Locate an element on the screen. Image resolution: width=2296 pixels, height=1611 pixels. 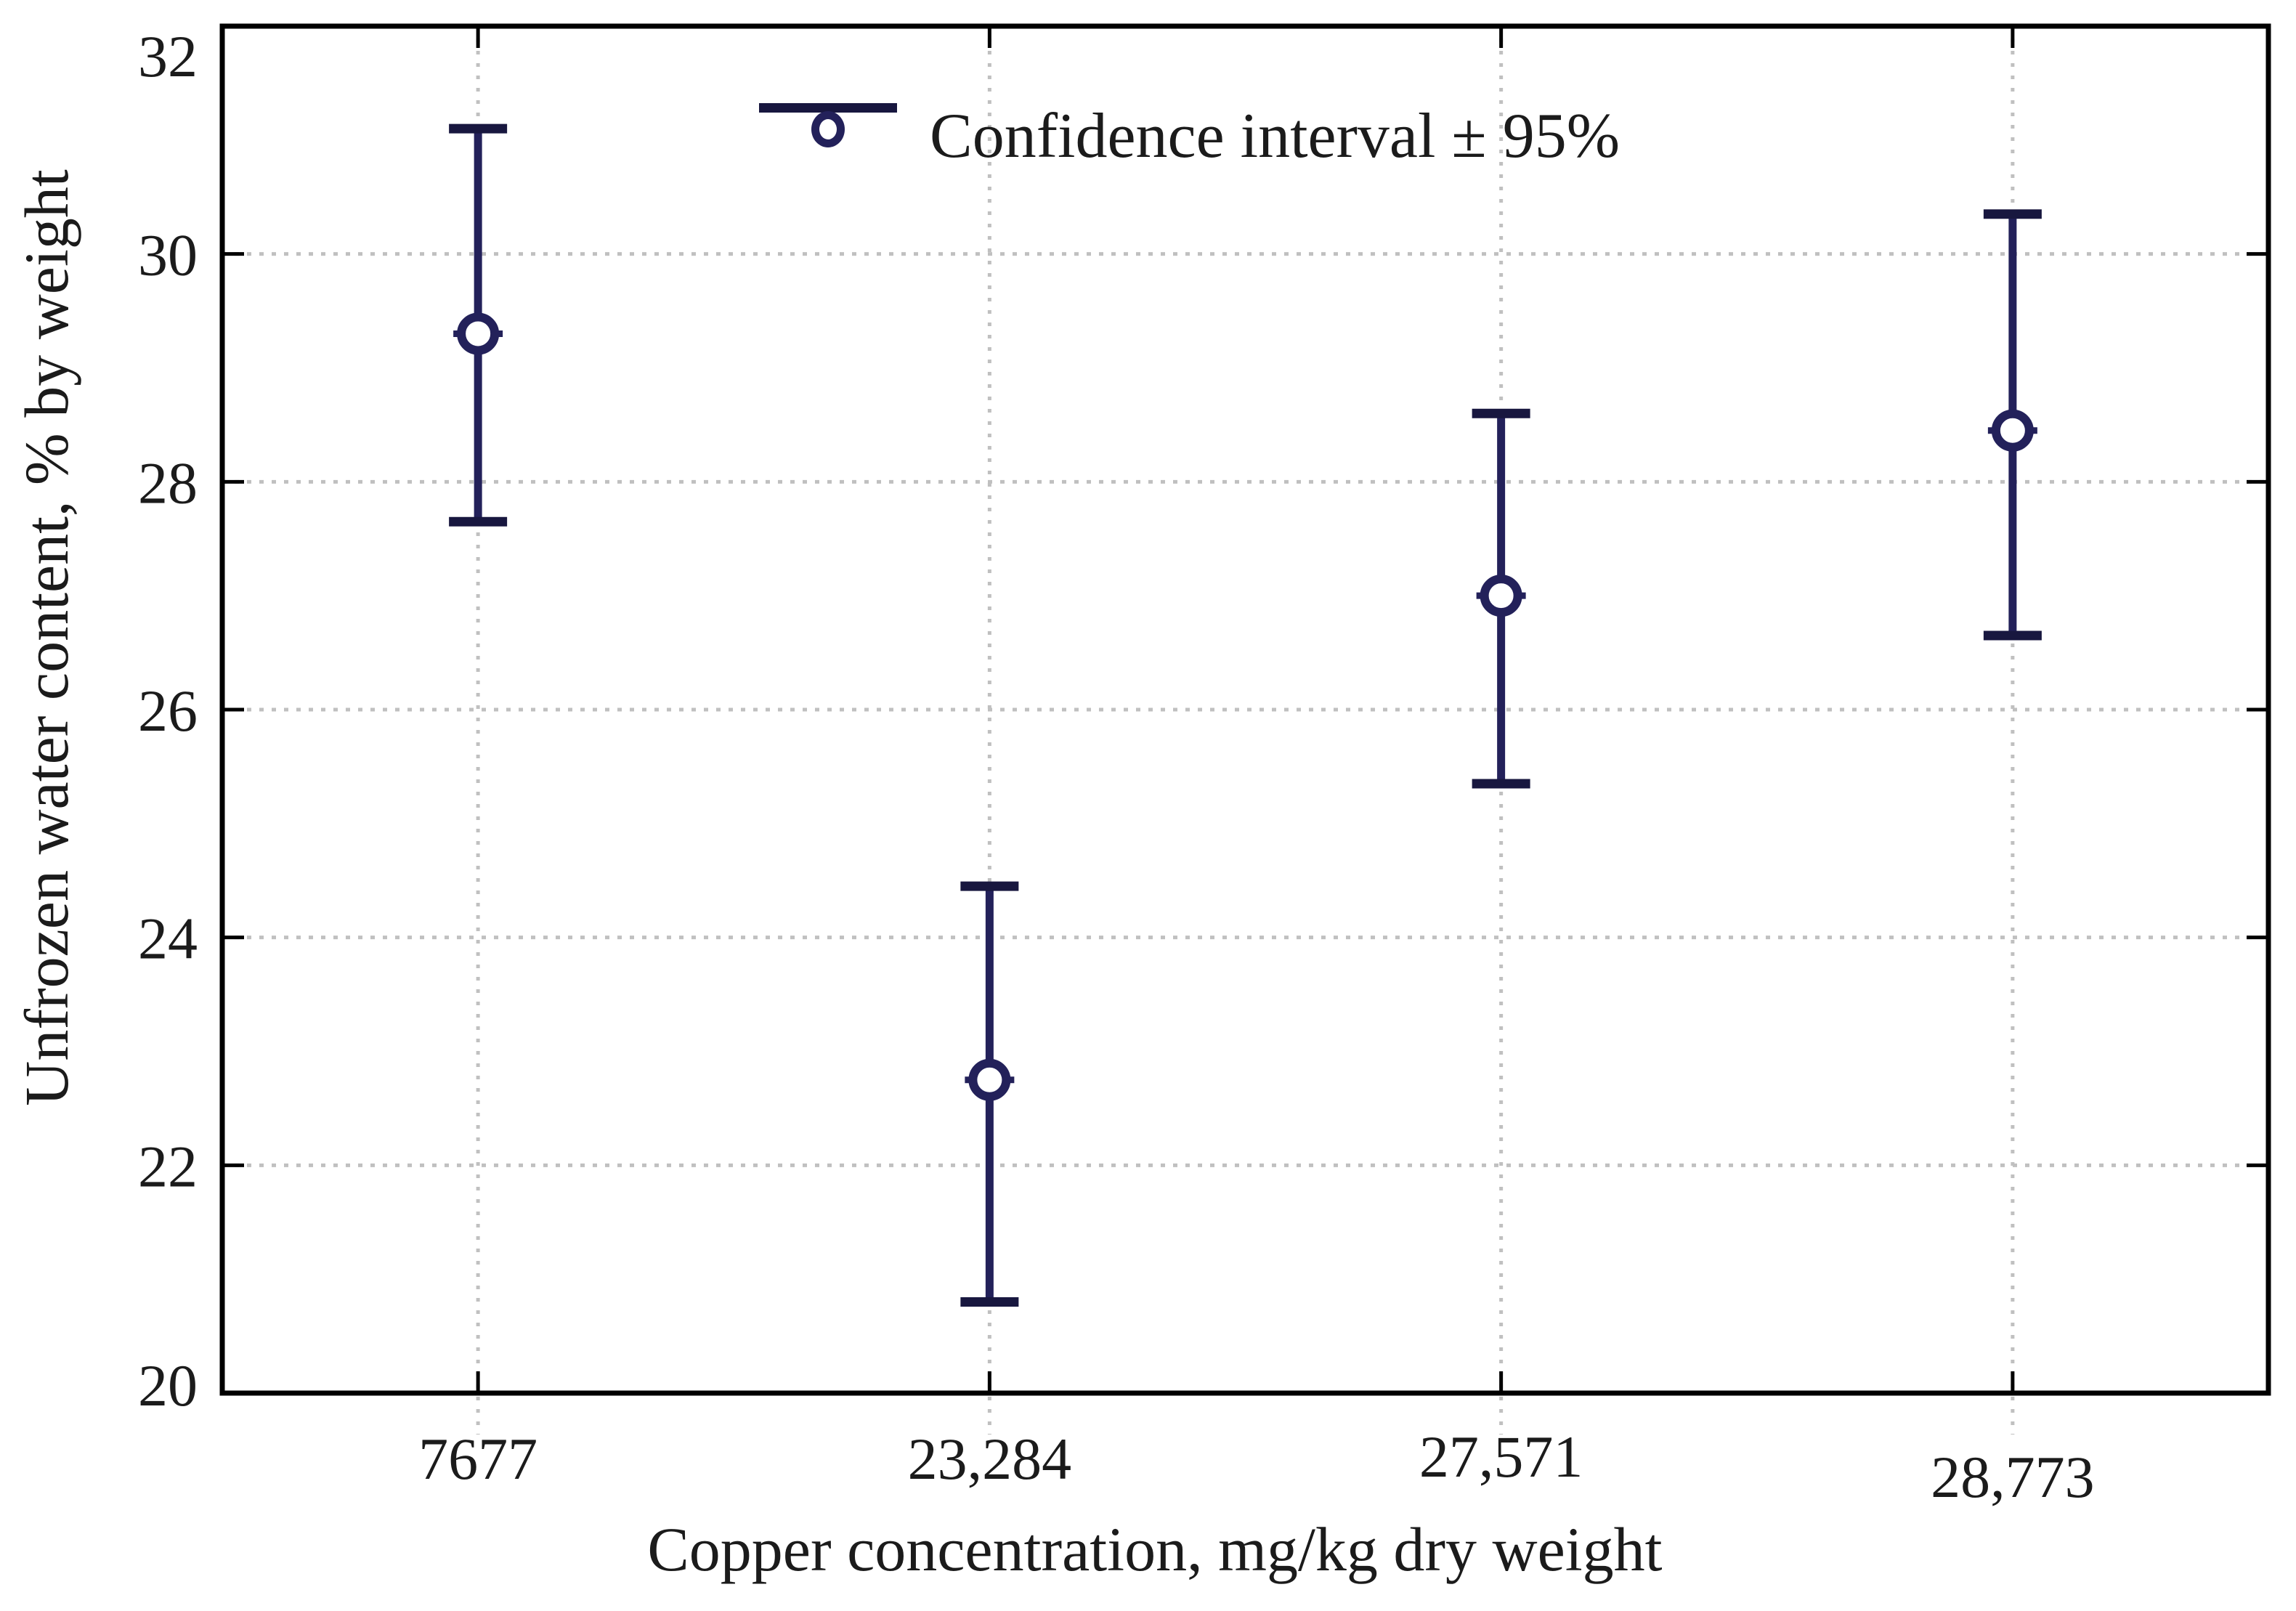
y-tick-label: 24 is located at coordinates (168, 939).